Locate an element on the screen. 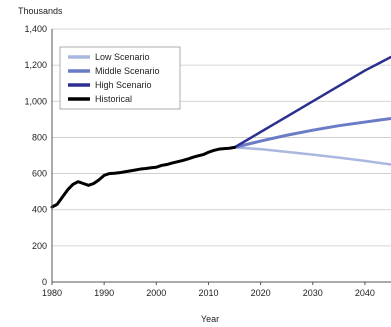 This screenshot has height=327, width=391. legend-label: Low Scenario is located at coordinates (122, 57).